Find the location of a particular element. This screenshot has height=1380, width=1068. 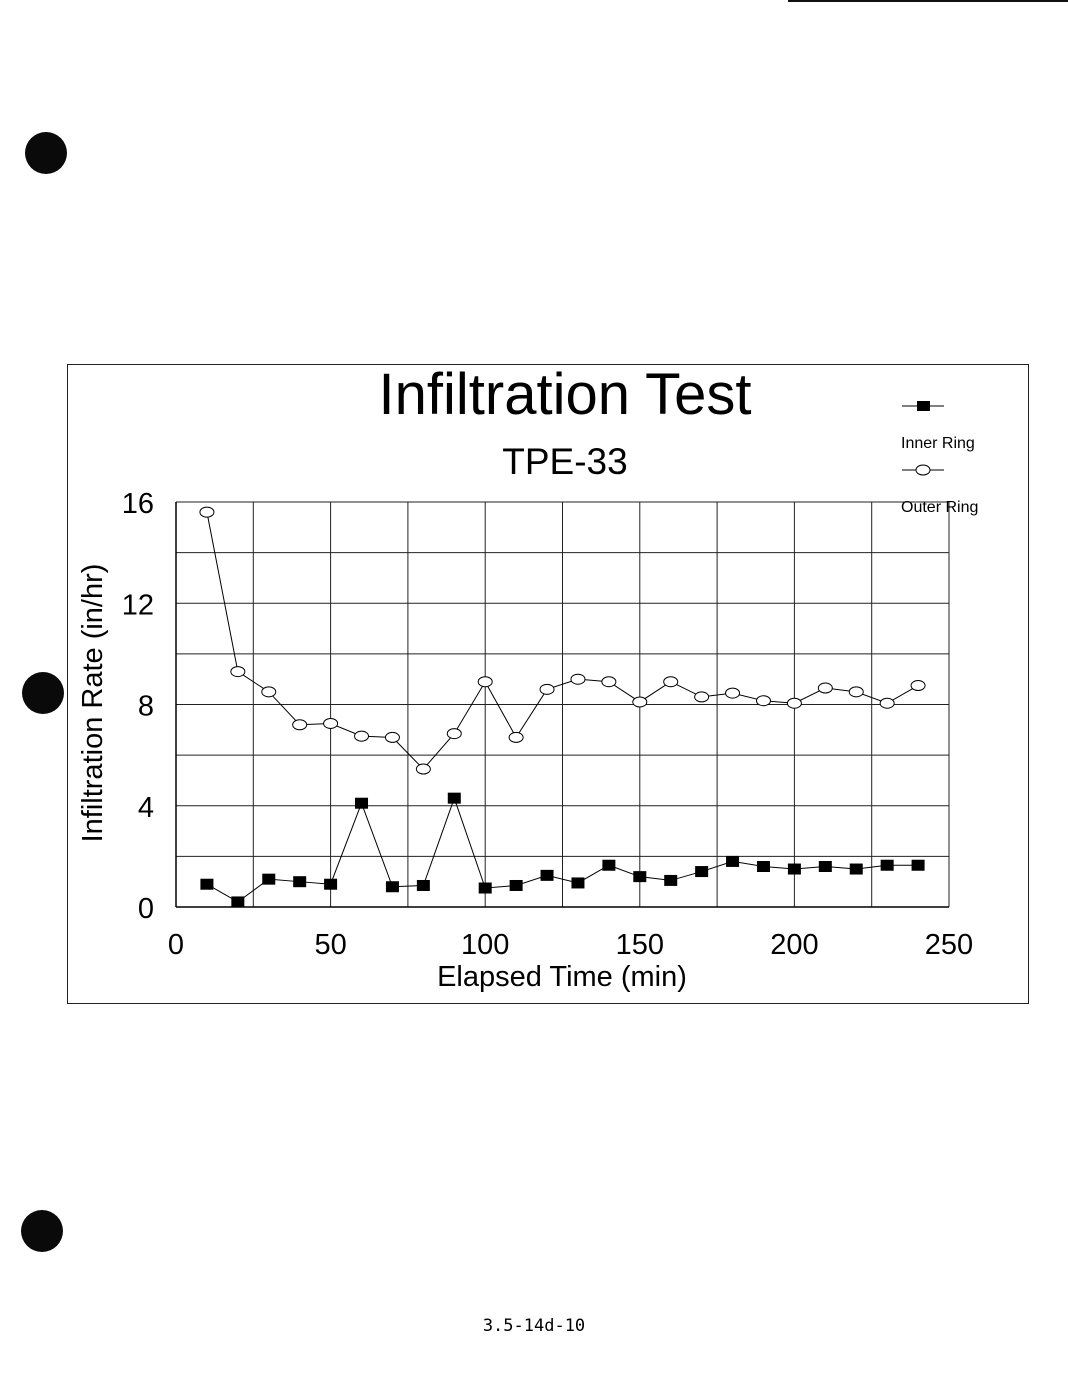

page-number: 3.5-14d-10 is located at coordinates (534, 1326).